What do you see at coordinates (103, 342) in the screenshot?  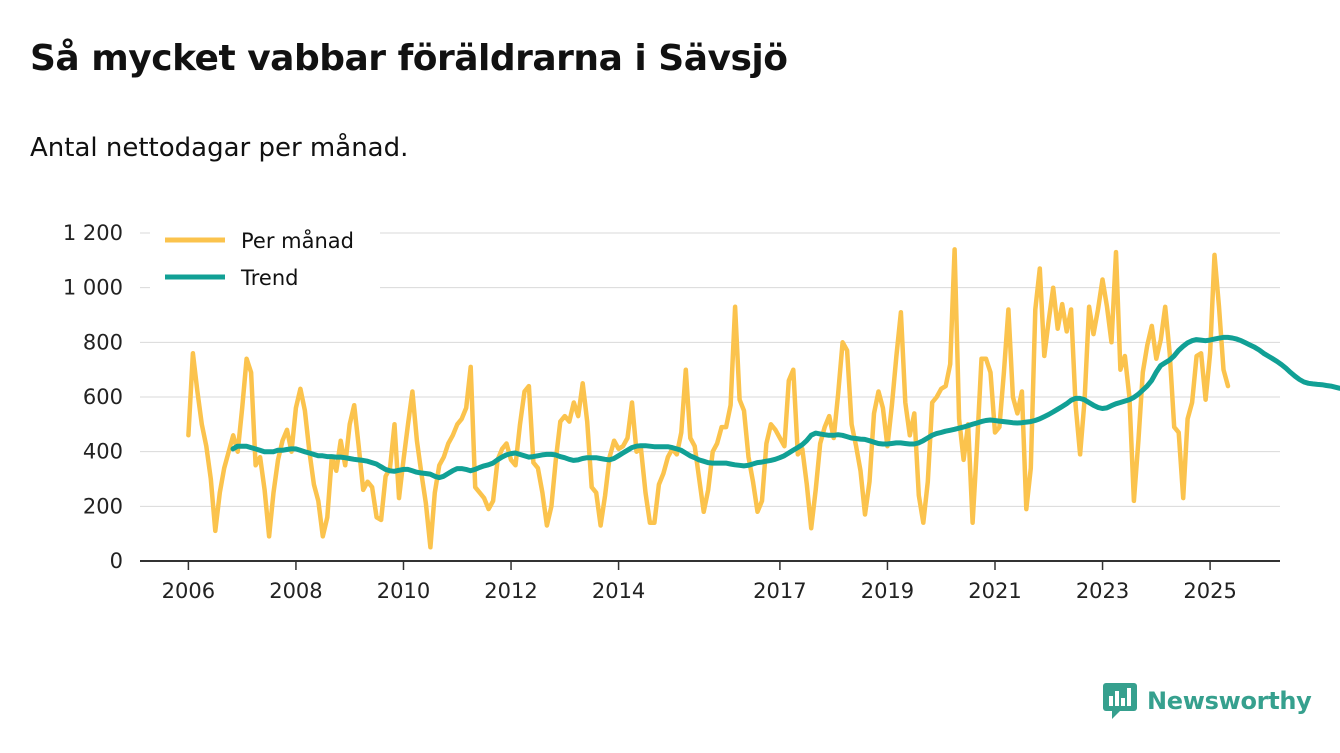 I see `y-tick-label: 800` at bounding box center [103, 342].